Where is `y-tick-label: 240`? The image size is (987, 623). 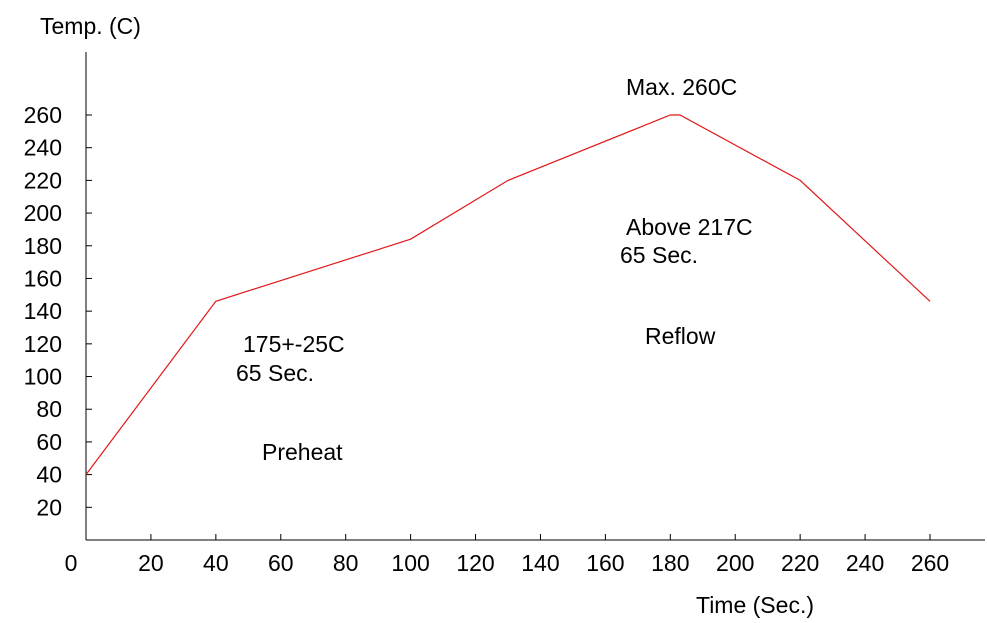
y-tick-label: 240 is located at coordinates (43, 148).